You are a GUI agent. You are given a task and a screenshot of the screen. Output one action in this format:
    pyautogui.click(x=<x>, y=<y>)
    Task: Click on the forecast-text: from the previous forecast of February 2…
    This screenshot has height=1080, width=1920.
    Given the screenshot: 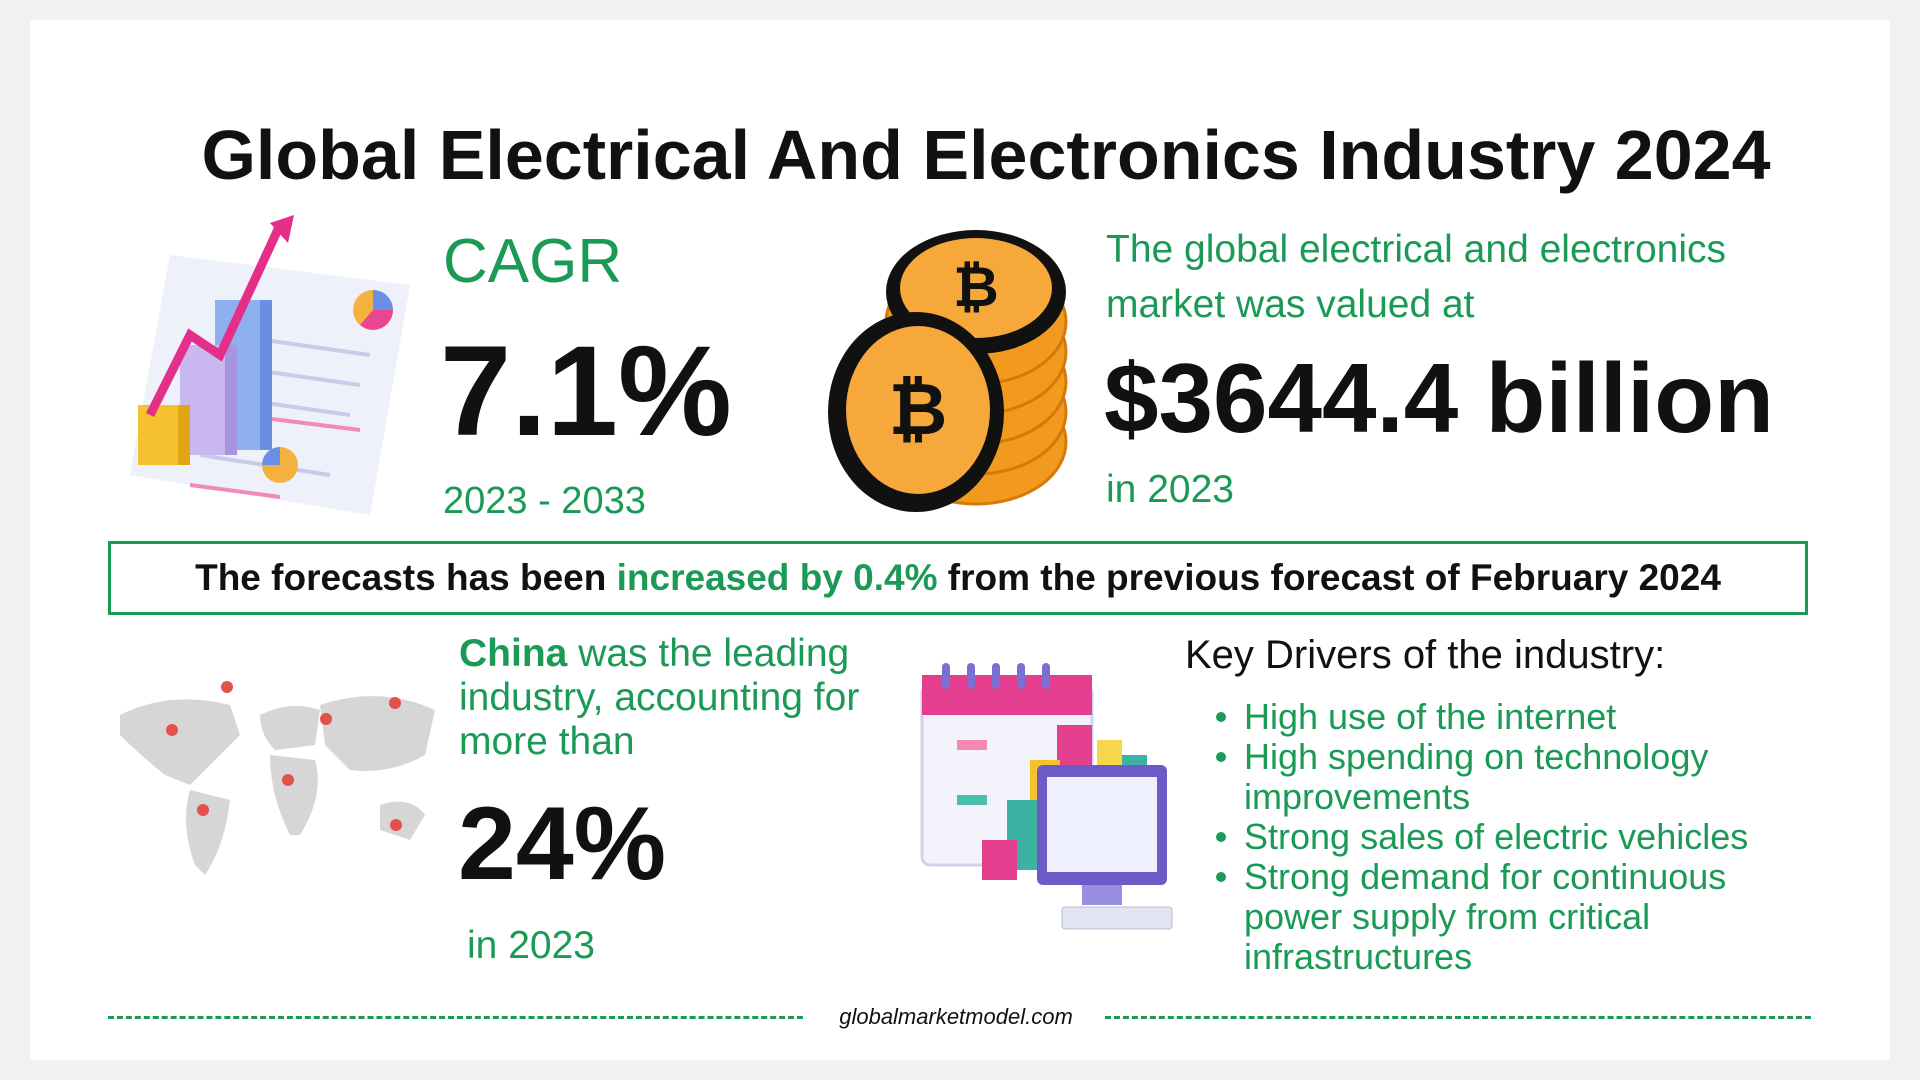 What is the action you would take?
    pyautogui.click(x=1334, y=577)
    